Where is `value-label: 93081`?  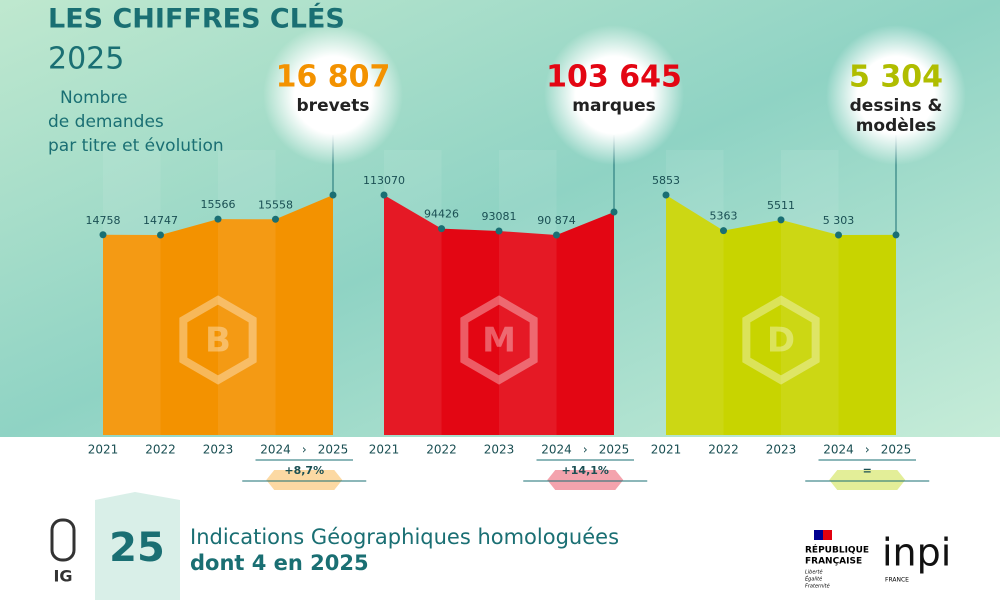 value-label: 93081 is located at coordinates (499, 216).